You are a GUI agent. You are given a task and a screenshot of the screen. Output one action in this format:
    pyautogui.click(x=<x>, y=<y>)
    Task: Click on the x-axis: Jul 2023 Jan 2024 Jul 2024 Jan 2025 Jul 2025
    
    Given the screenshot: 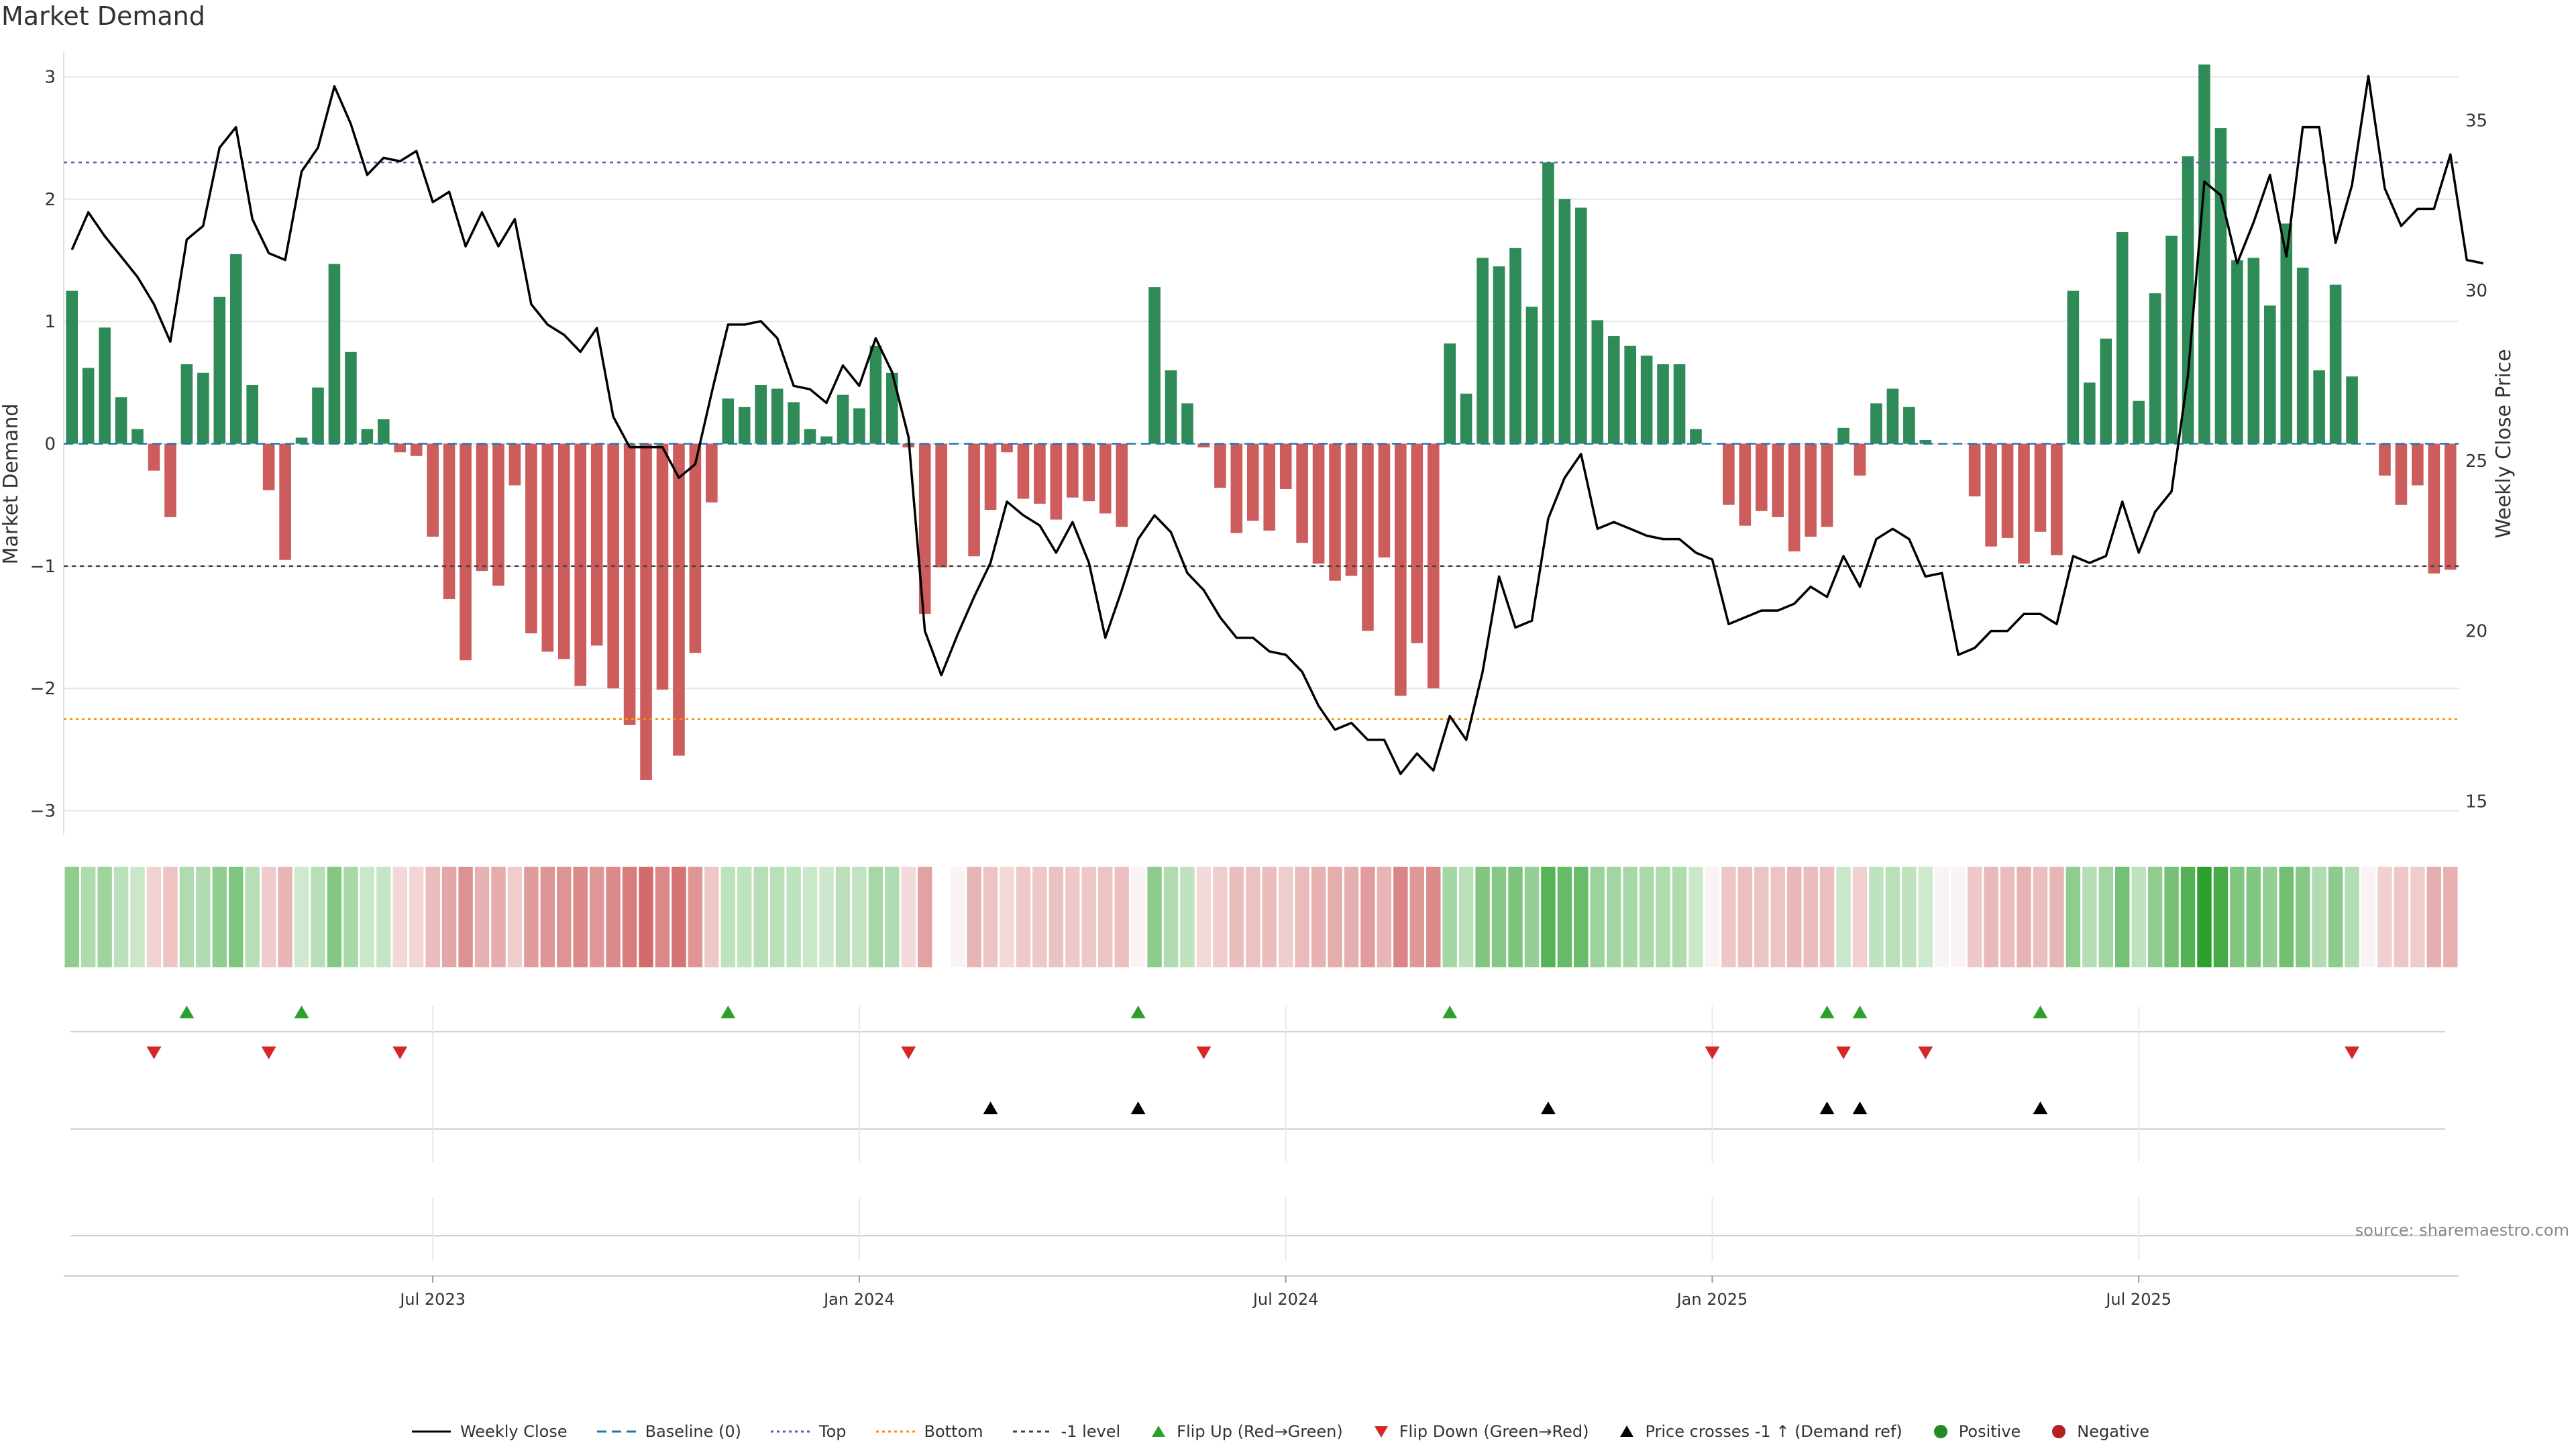 What is the action you would take?
    pyautogui.click(x=1284, y=1292)
    